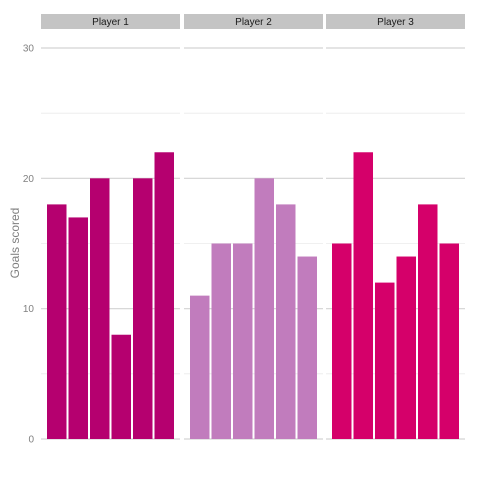  Describe the element at coordinates (29, 245) in the screenshot. I see `y-axis: 0 10 20 30` at that location.